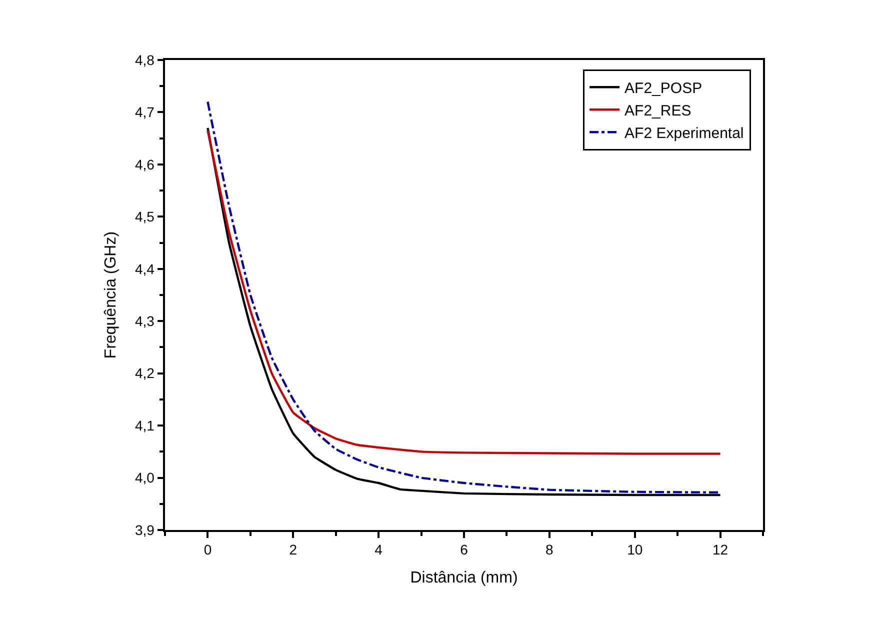 This screenshot has height=625, width=875. What do you see at coordinates (464, 578) in the screenshot?
I see `x-axis-title: Distância (mm)` at bounding box center [464, 578].